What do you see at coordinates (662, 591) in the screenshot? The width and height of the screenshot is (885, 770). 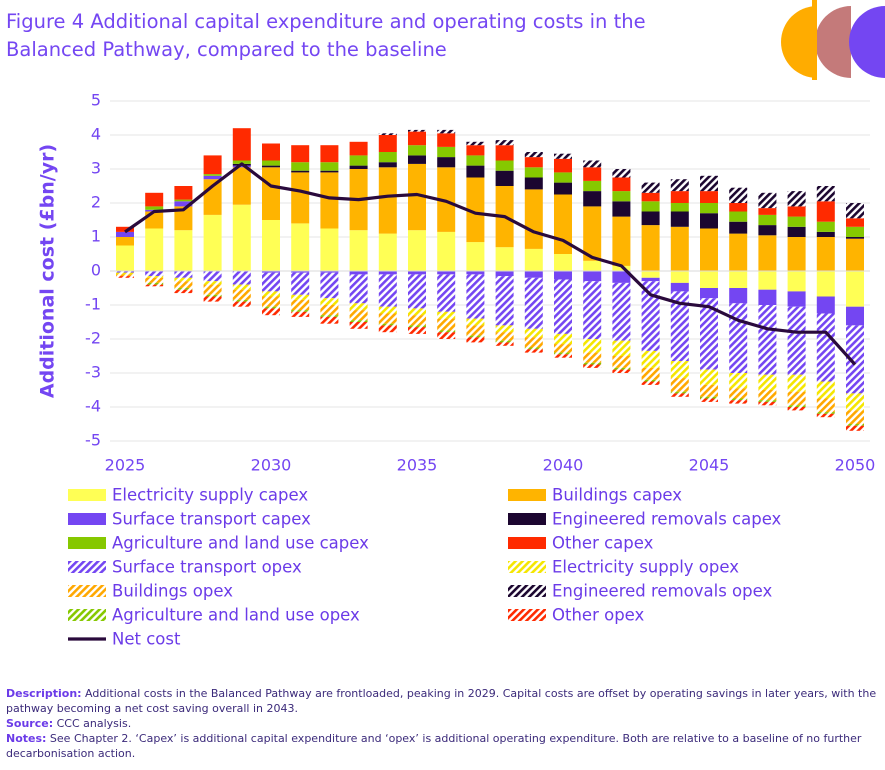 I see `legend-label: Engineered removals opex` at bounding box center [662, 591].